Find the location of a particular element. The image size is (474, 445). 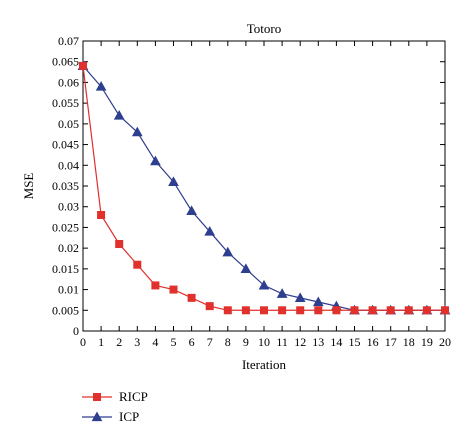

x-tick-label: 0 is located at coordinates (83, 342).